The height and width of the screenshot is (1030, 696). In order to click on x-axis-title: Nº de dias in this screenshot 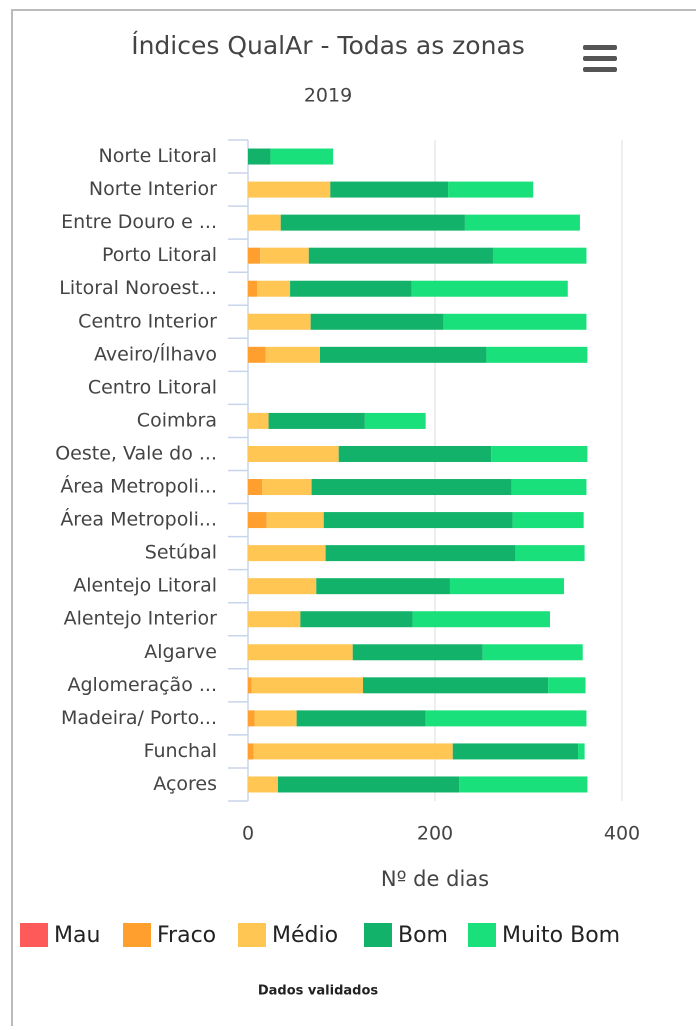, I will do `click(435, 879)`.